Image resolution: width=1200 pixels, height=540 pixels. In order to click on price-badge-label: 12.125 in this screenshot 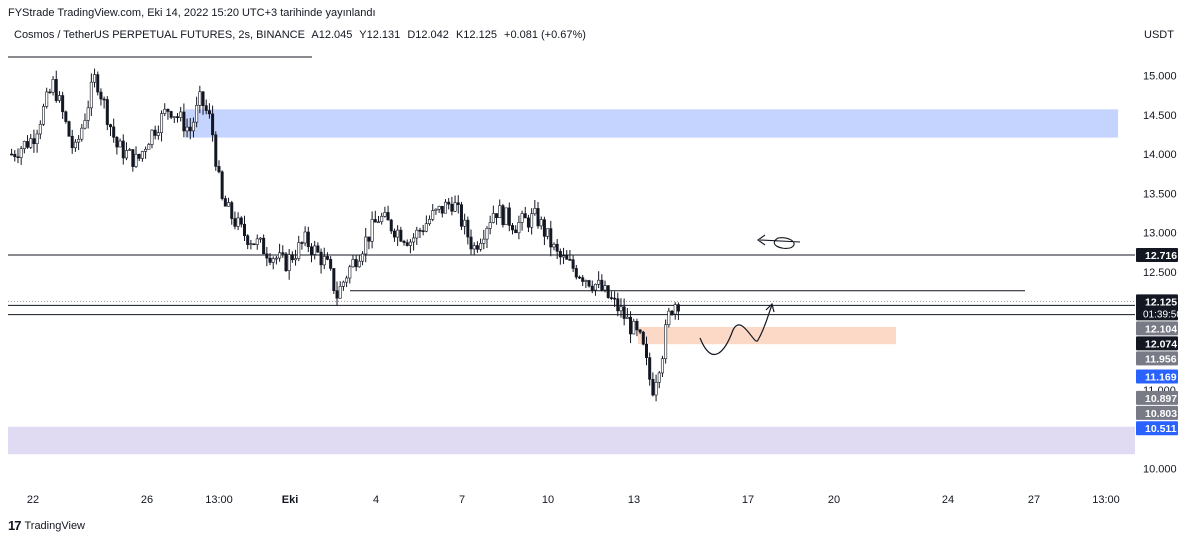, I will do `click(1161, 302)`.